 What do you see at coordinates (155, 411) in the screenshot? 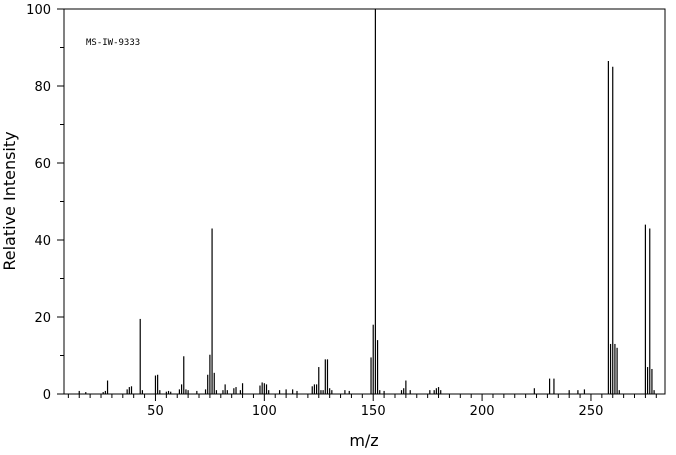
I see `x-tick-label: 50` at bounding box center [155, 411].